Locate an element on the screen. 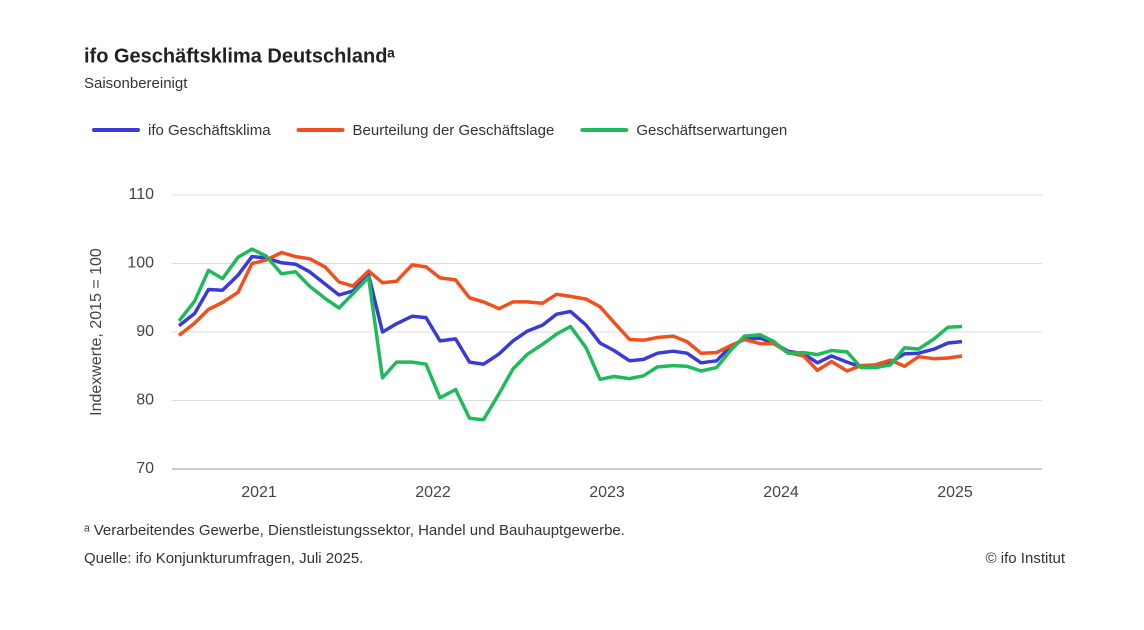 The height and width of the screenshot is (630, 1144). legend-label: ifo Geschäftsklima is located at coordinates (209, 130).